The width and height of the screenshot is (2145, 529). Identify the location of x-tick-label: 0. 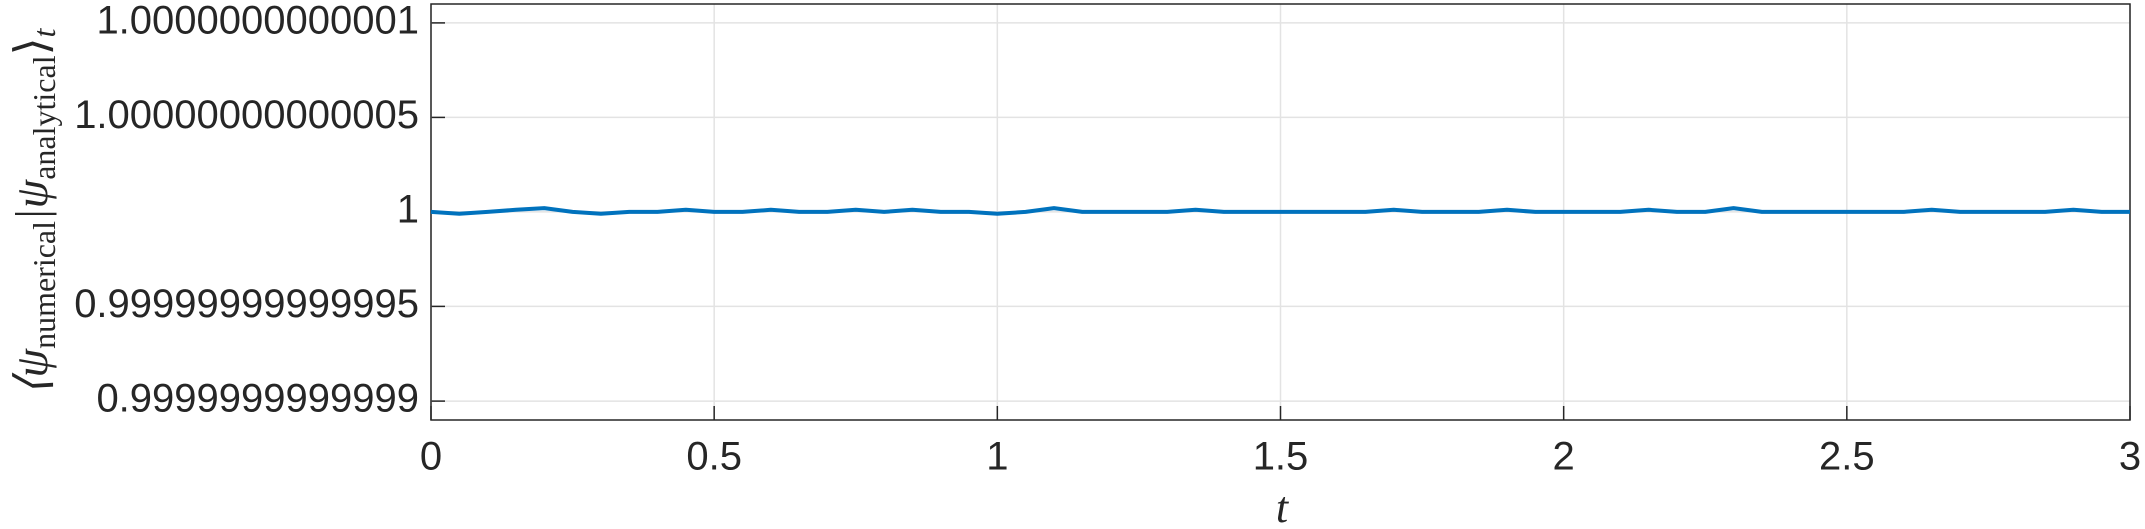
(431, 457).